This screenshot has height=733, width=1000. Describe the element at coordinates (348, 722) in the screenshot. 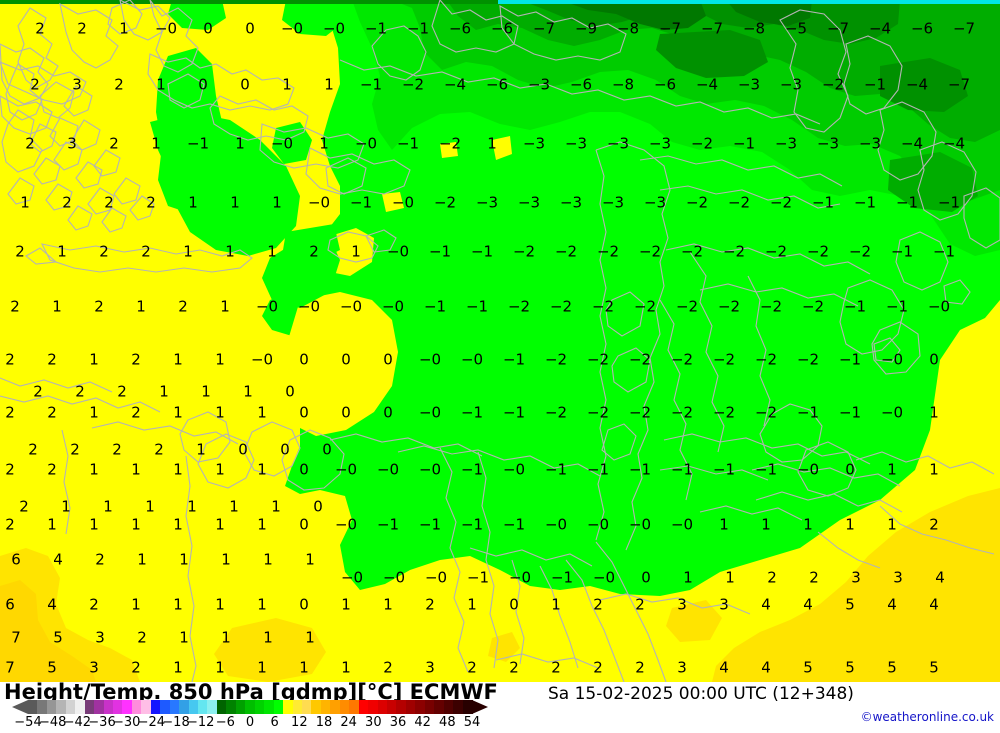

I see `color-scale-tick: 24` at that location.